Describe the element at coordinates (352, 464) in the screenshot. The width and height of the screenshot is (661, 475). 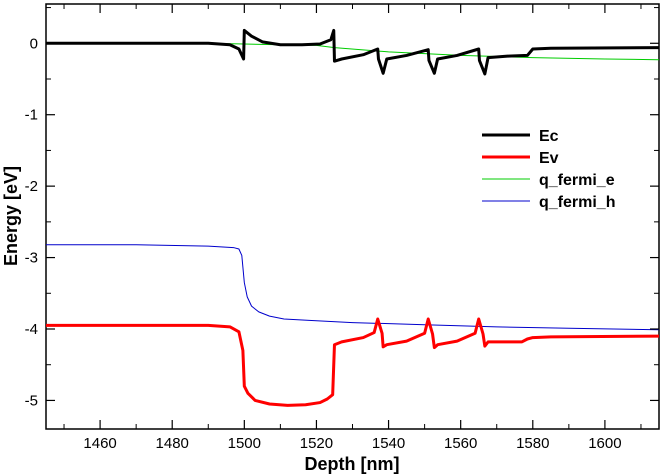
I see `x-axis-label: Depth [nm]` at that location.